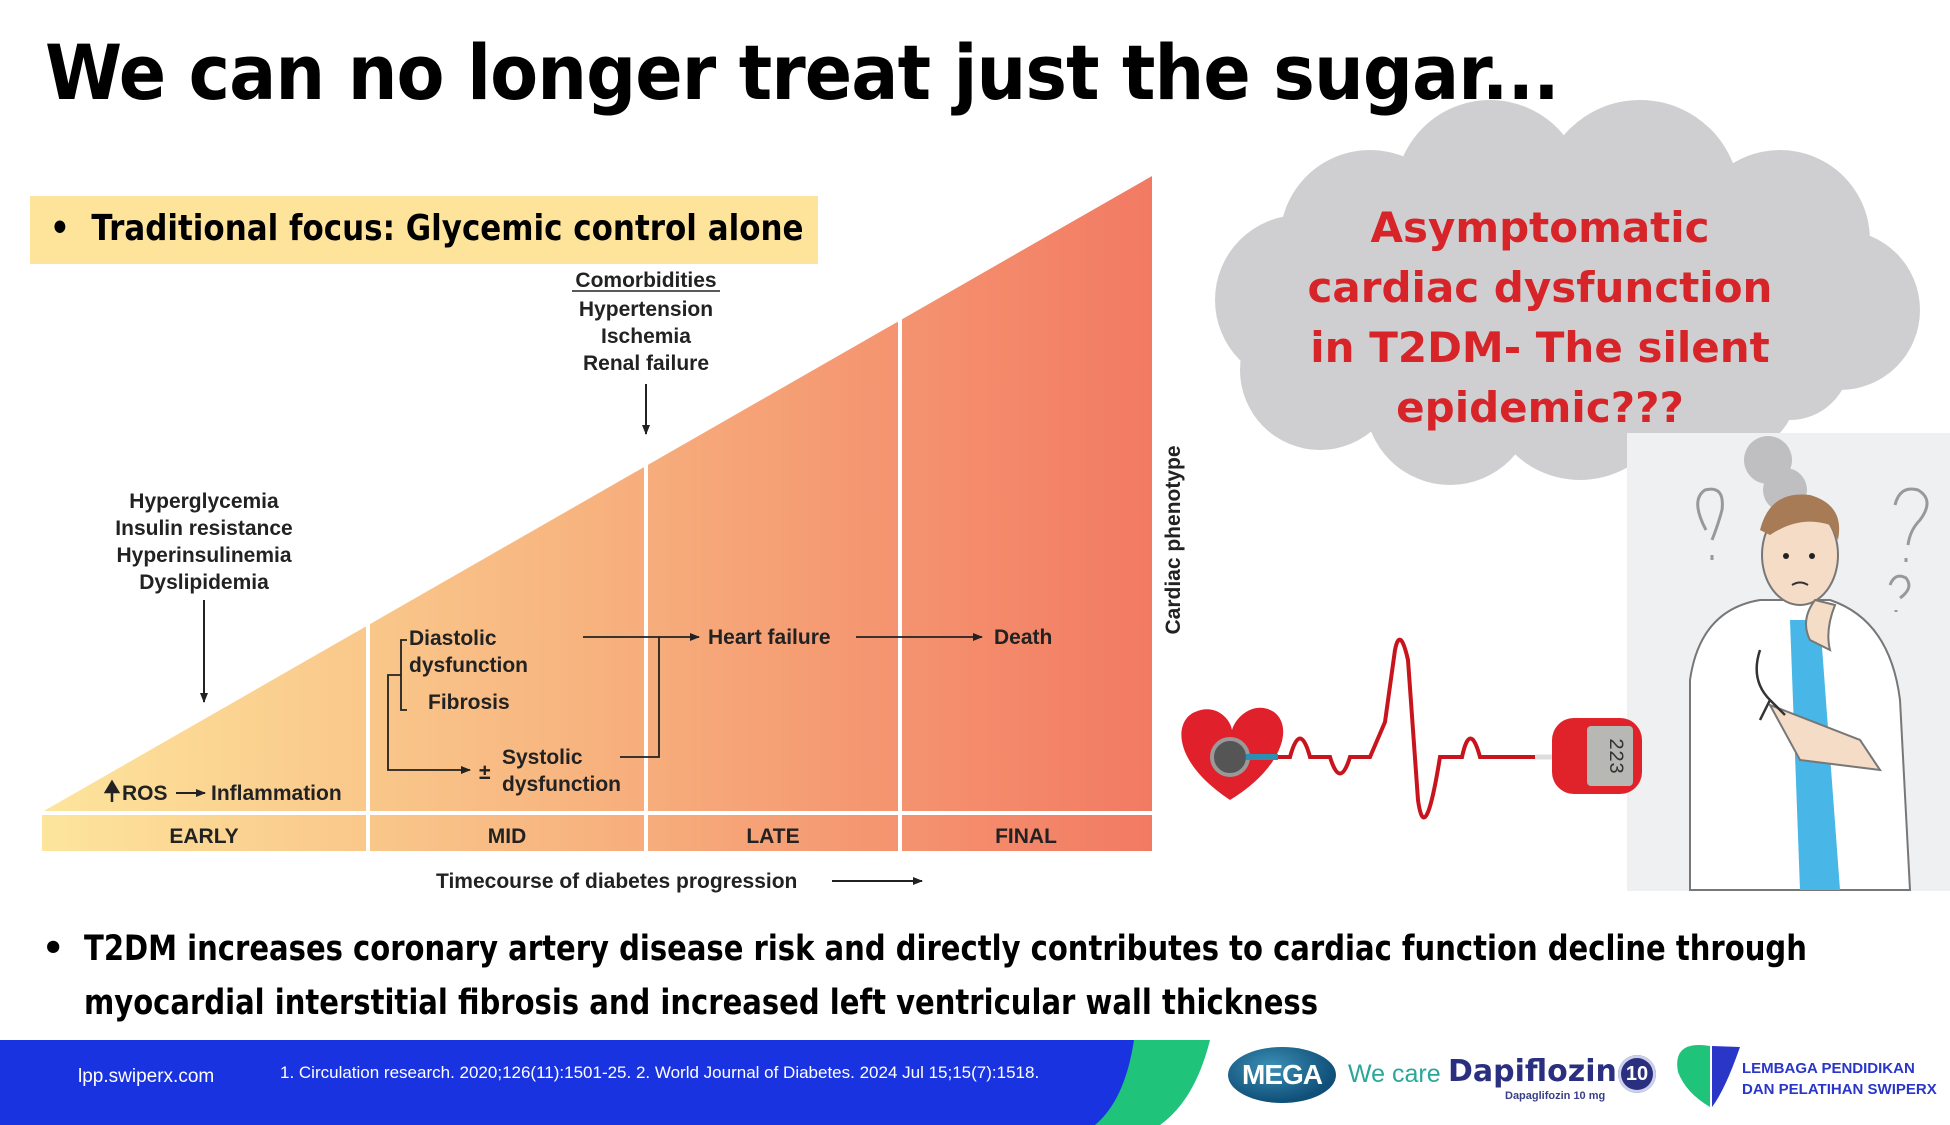  What do you see at coordinates (646, 309) in the screenshot?
I see `comorbidity-item: Hypertension` at bounding box center [646, 309].